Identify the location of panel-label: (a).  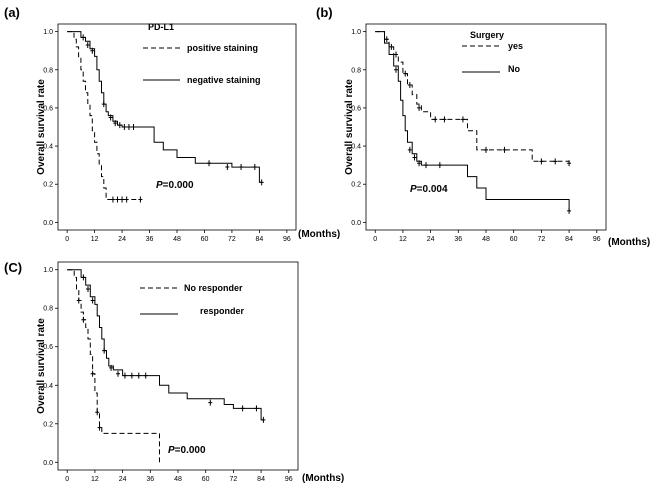
(12, 12).